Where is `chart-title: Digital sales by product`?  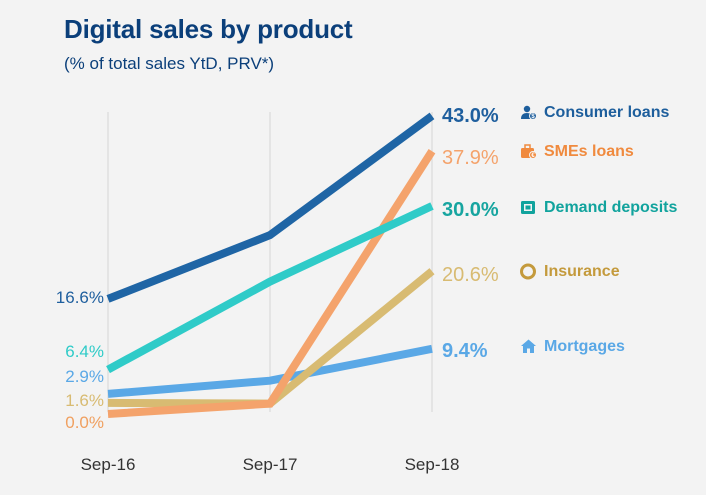 chart-title: Digital sales by product is located at coordinates (208, 29).